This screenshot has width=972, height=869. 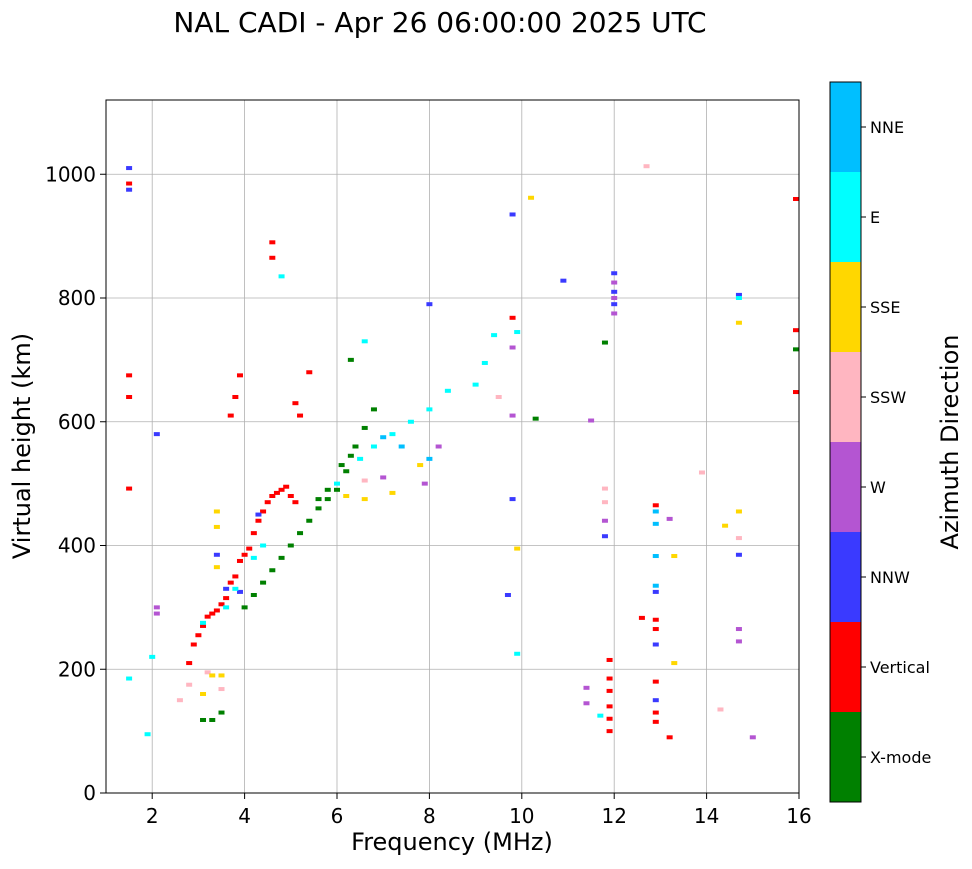 What do you see at coordinates (613, 816) in the screenshot?
I see `x-tick-label: 12` at bounding box center [613, 816].